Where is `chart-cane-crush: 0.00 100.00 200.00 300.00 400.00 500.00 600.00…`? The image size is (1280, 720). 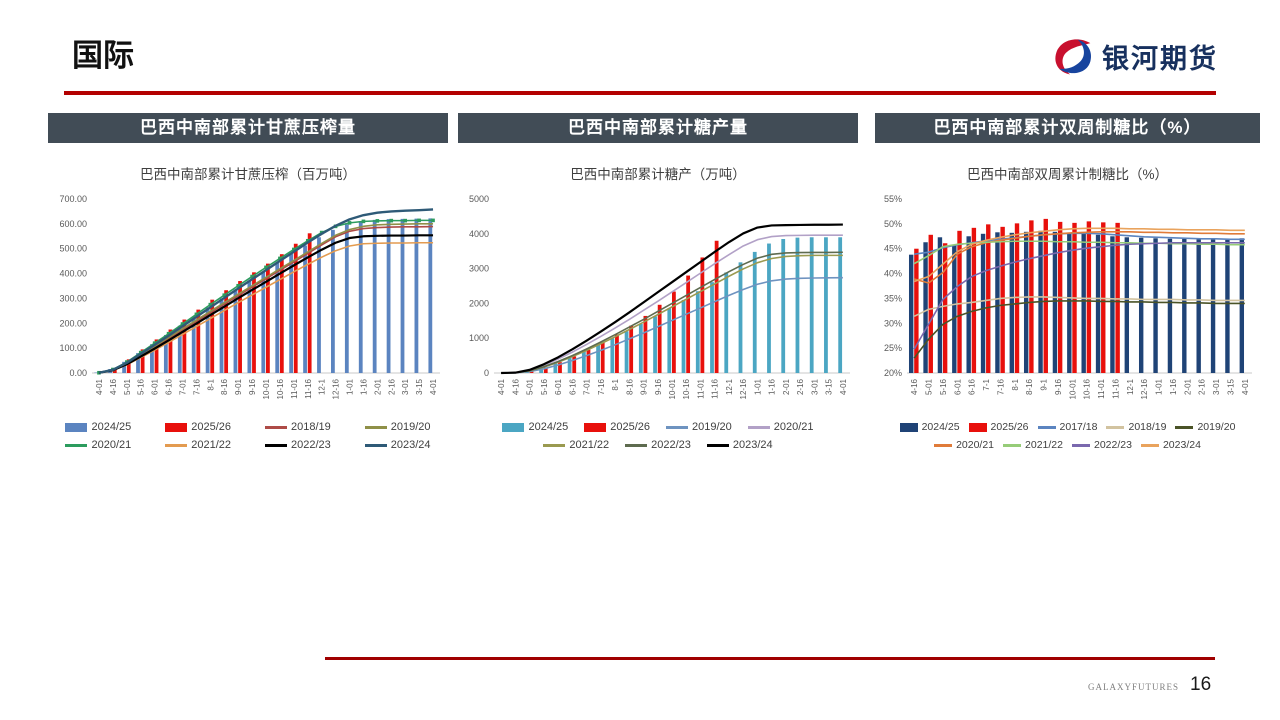
chart-cane-crush: 0.00 100.00 200.00 300.00 400.00 500.00 600.00… is located at coordinates (249, 296).